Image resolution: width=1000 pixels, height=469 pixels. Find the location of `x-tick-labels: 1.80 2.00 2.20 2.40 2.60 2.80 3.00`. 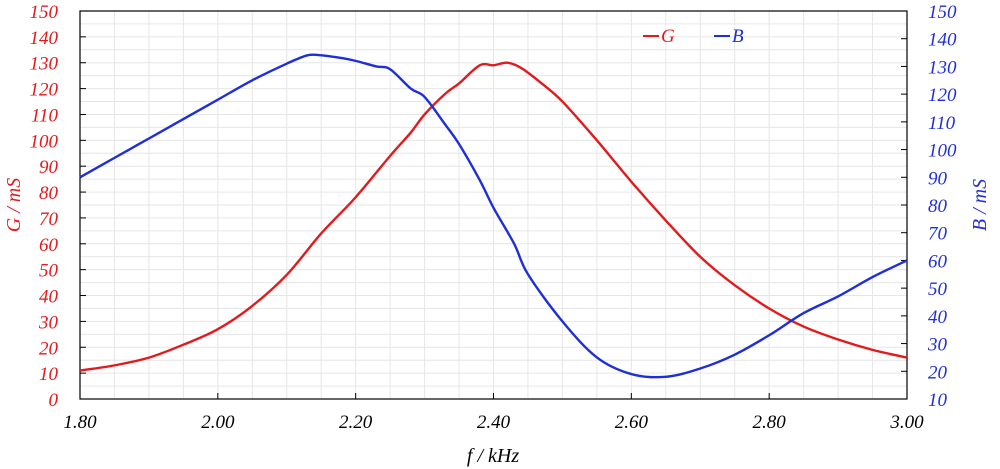

x-tick-labels: 1.80 2.00 2.20 2.40 2.60 2.80 3.00 is located at coordinates (493, 422).